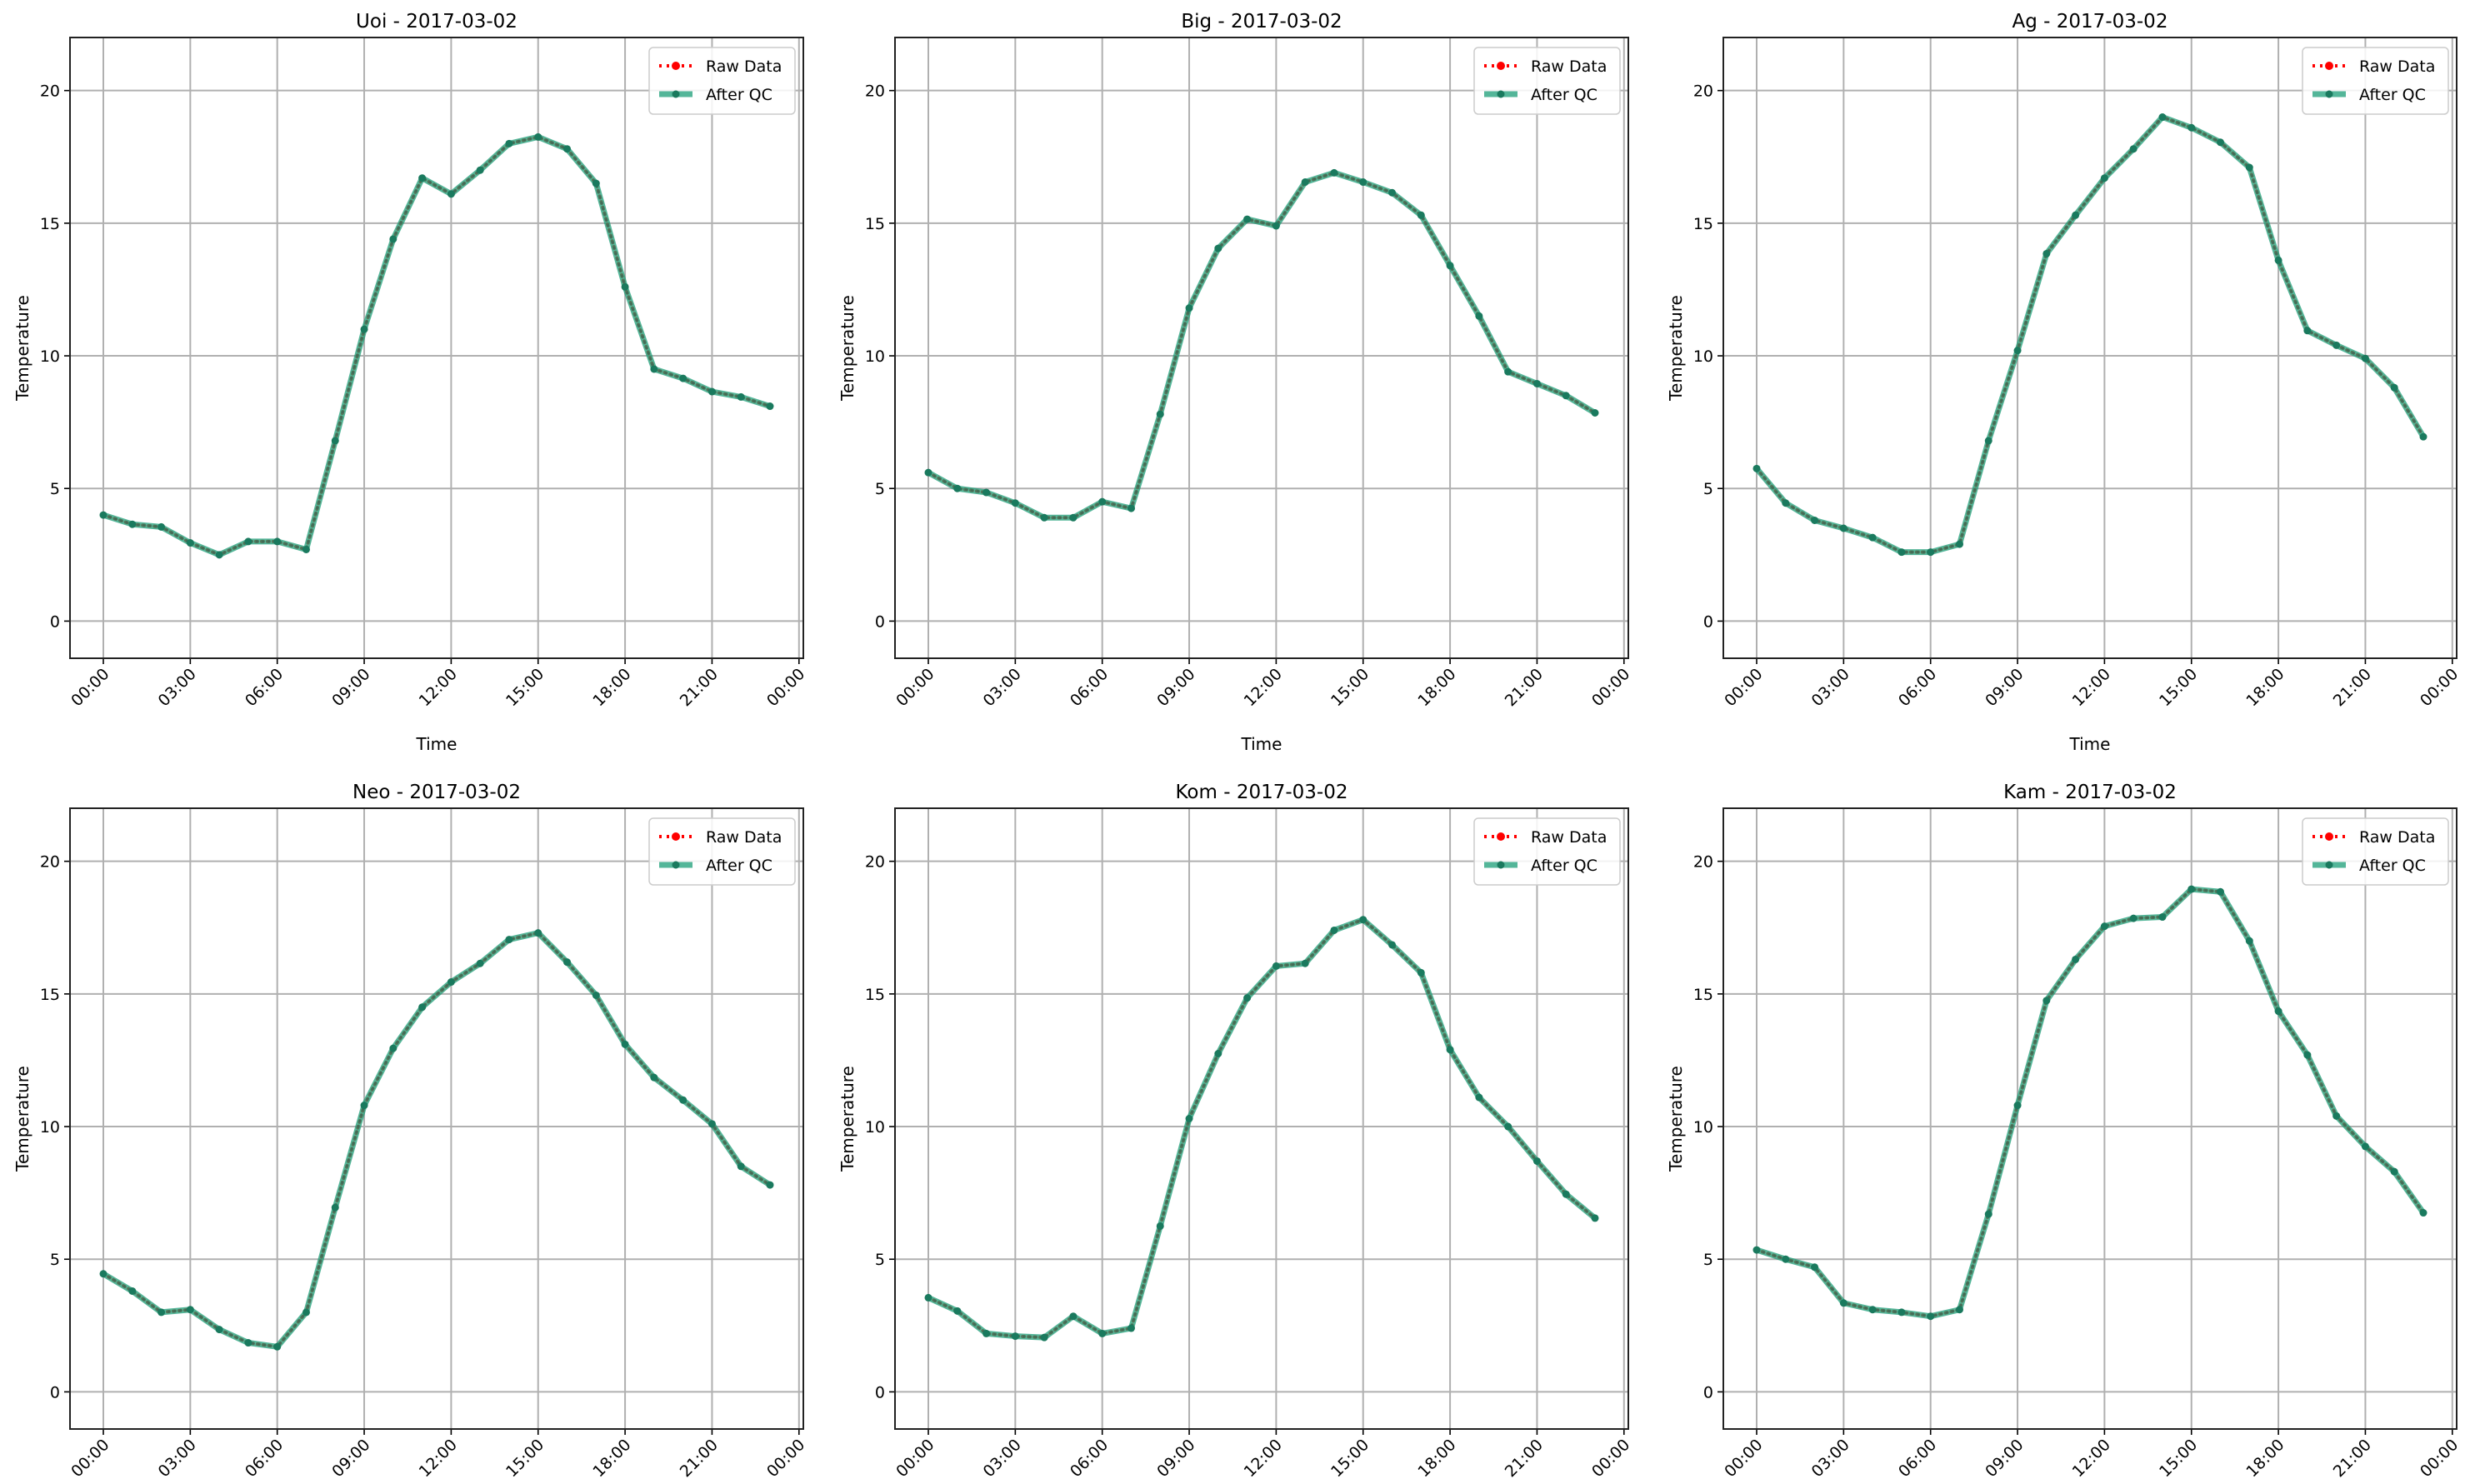 The width and height of the screenshot is (2485, 1484). Describe the element at coordinates (436, 792) in the screenshot. I see `subplot-title: Neo - 2017-03-02` at that location.